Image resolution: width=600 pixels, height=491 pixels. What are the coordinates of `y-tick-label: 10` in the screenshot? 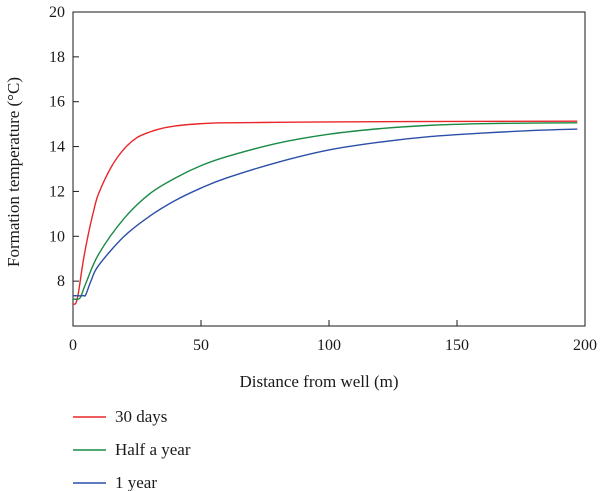 It's located at (57, 236).